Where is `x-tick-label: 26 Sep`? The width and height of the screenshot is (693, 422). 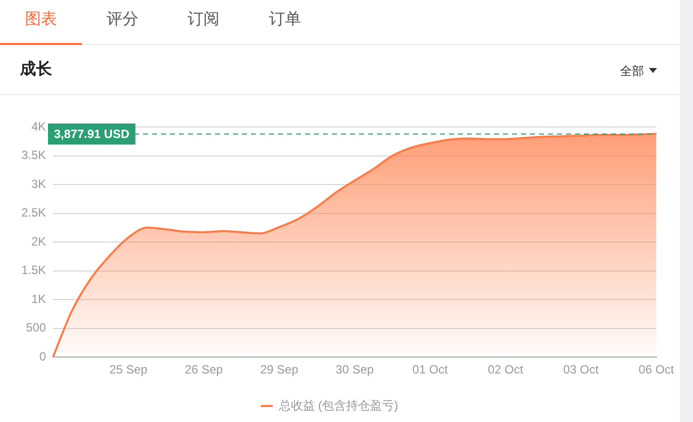
x-tick-label: 26 Sep is located at coordinates (204, 369).